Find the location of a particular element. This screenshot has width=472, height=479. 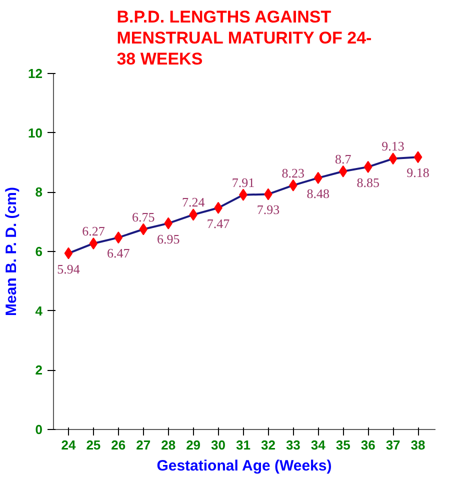

chart-title: B.P.D. LENGTHS AGAINST MENSTRUAL MATURITY OF 24- 38 WEEKS is located at coordinates (244, 38).